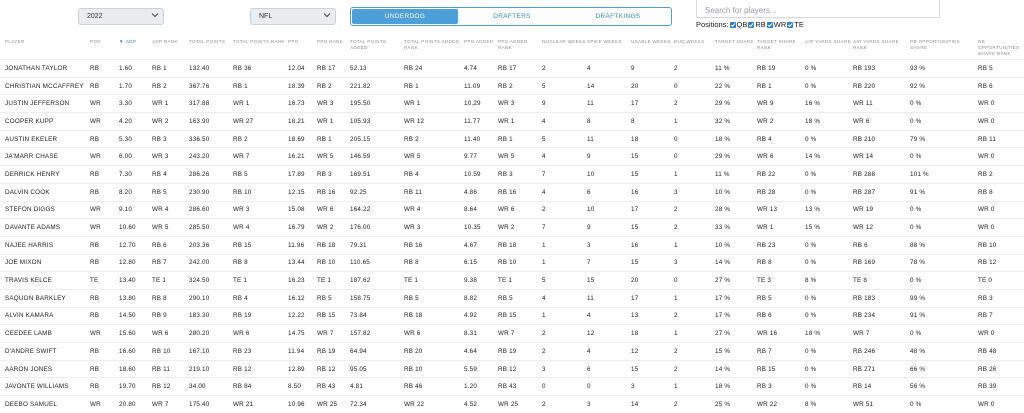 The image size is (1024, 413). Describe the element at coordinates (45, 174) in the screenshot. I see `cell-player: DERRICK HENRY` at that location.